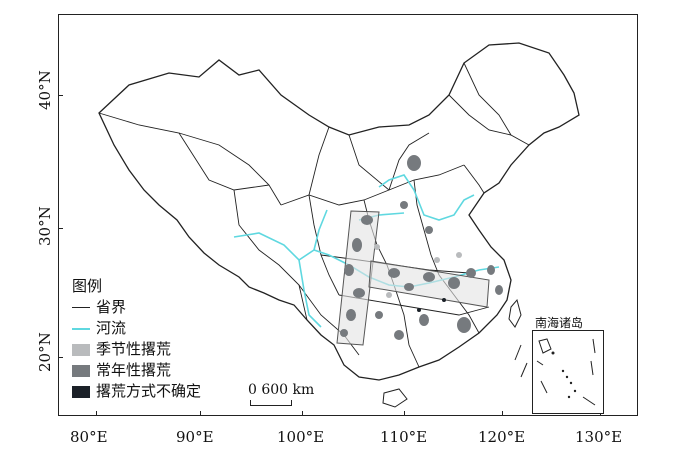 This screenshot has height=460, width=700. Describe the element at coordinates (136, 307) in the screenshot. I see `legend-item-province-border: 省界` at that location.